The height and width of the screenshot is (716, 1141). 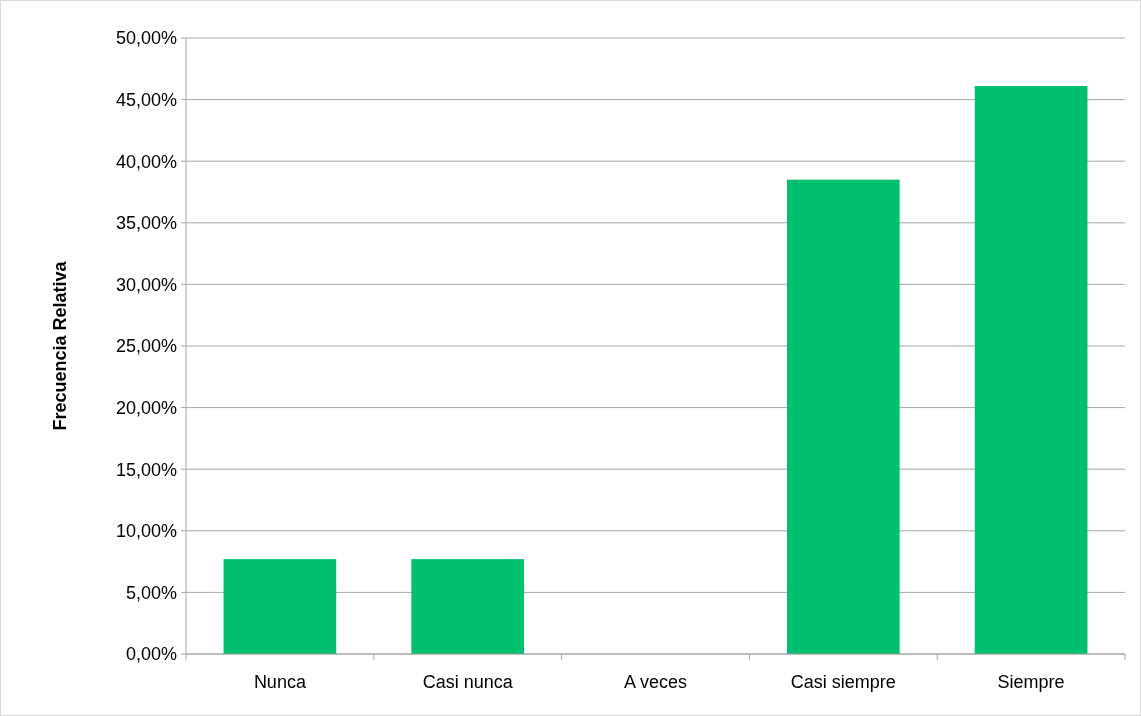 I want to click on y-tick-label: 20,00%, so click(x=146, y=407).